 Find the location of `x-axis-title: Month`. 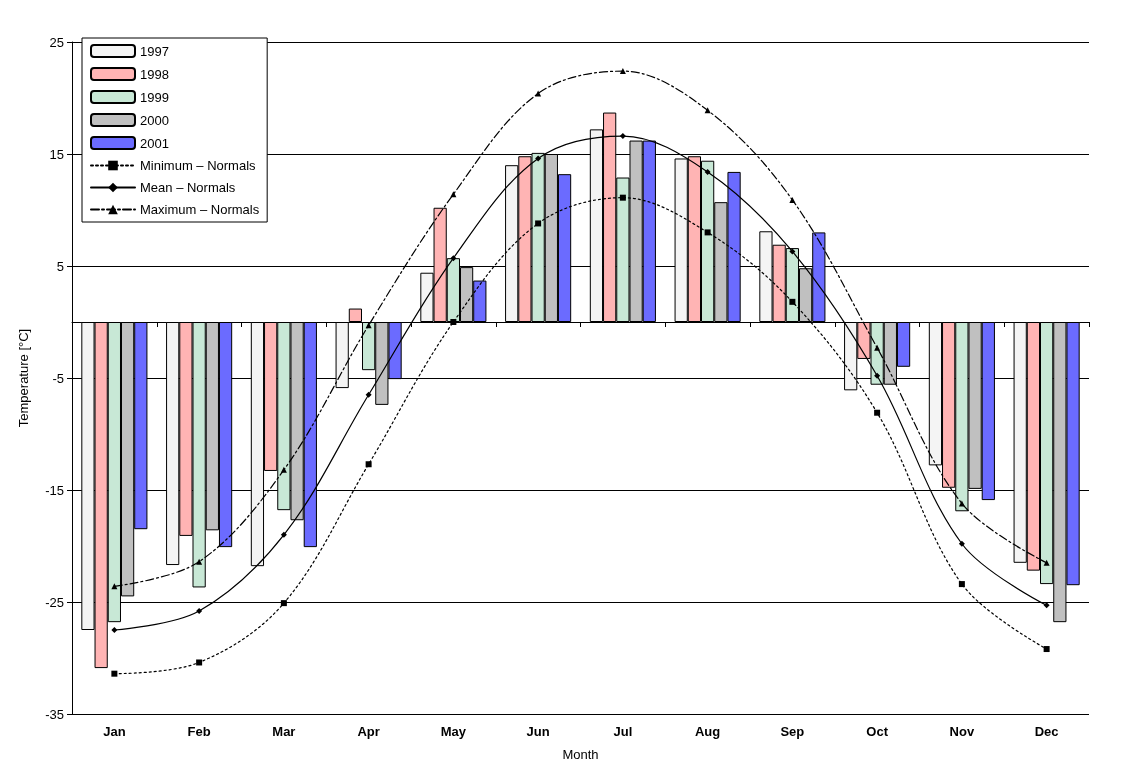

x-axis-title: Month is located at coordinates (580, 754).